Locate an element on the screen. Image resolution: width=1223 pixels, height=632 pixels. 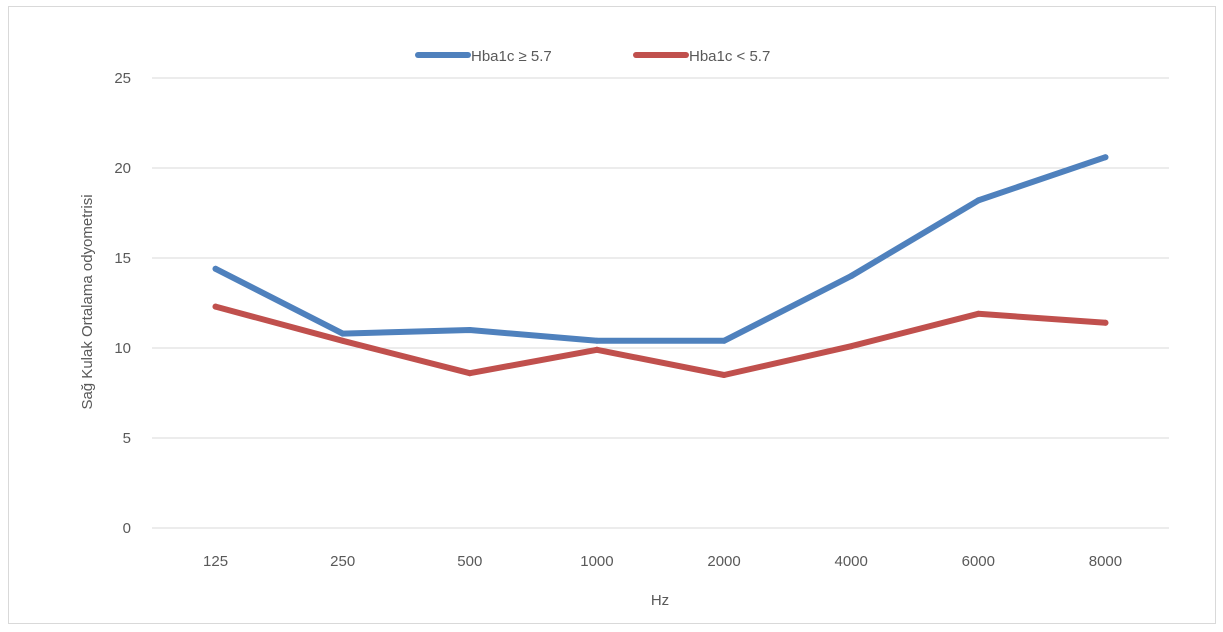
x-axis-title: Hz is located at coordinates (660, 600).